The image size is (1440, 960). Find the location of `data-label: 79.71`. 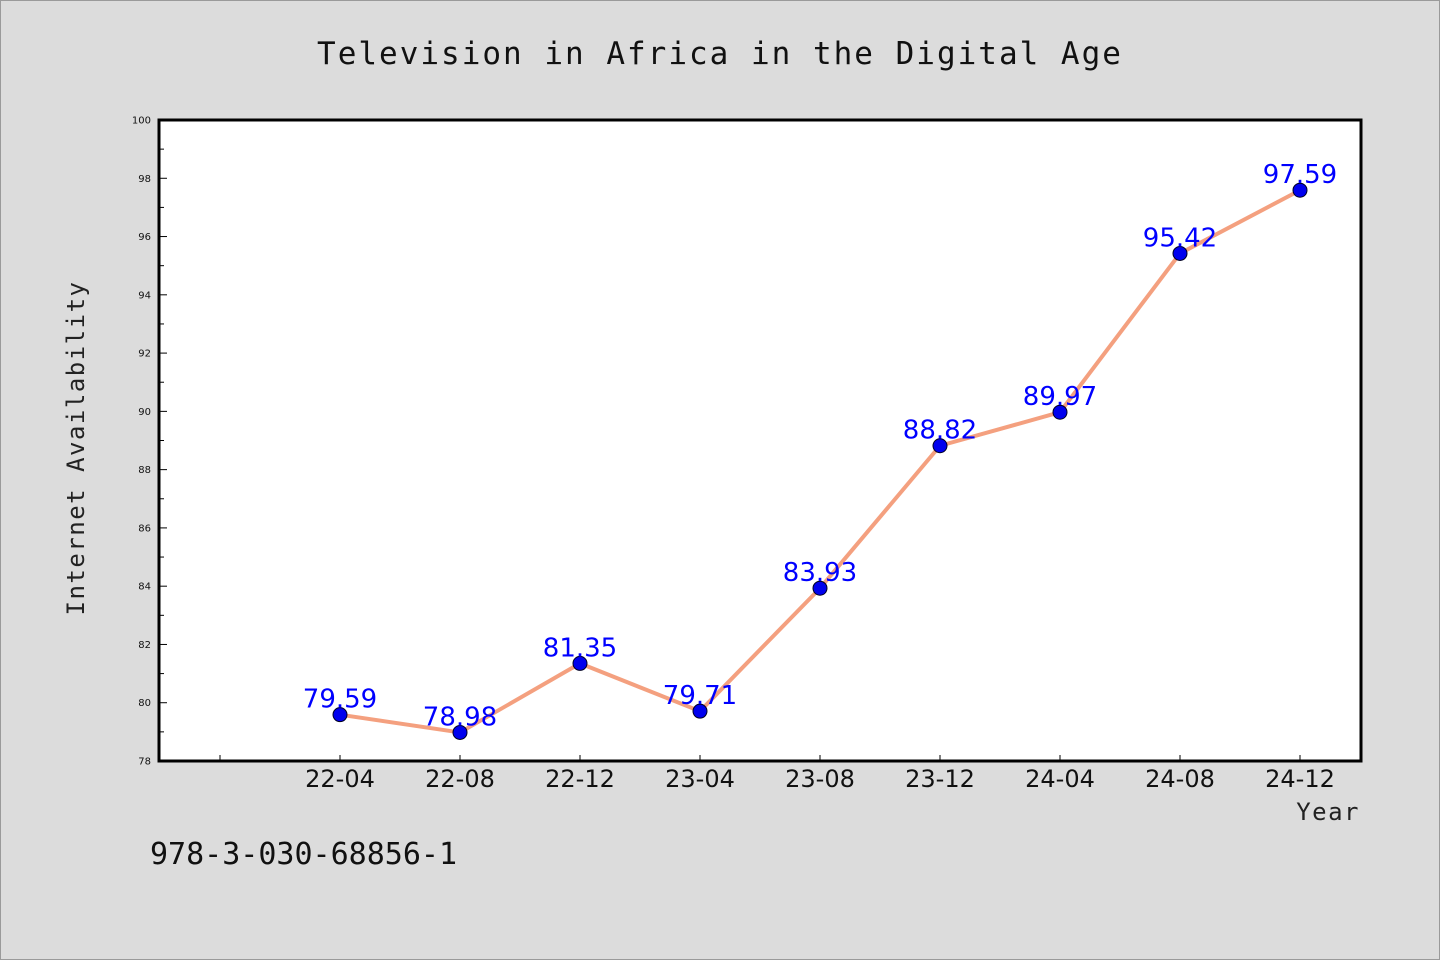

data-label: 79.71 is located at coordinates (700, 696).